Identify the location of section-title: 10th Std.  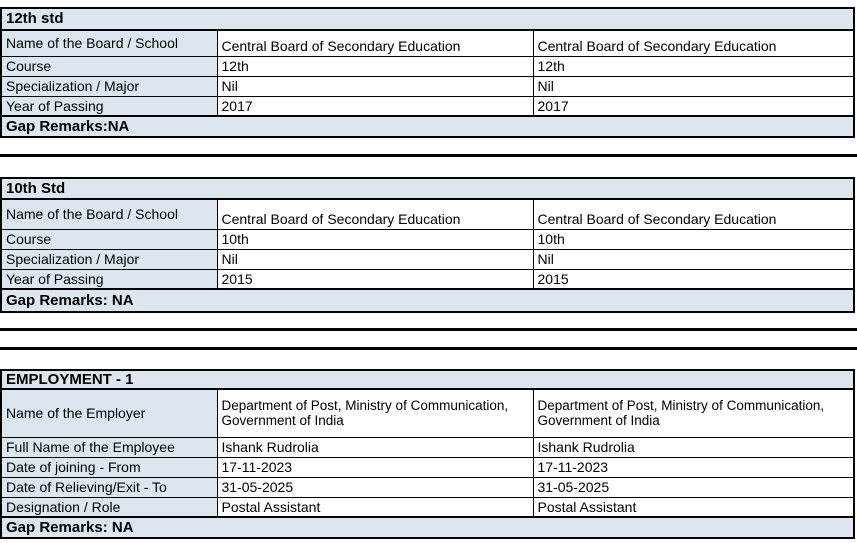
(427, 188).